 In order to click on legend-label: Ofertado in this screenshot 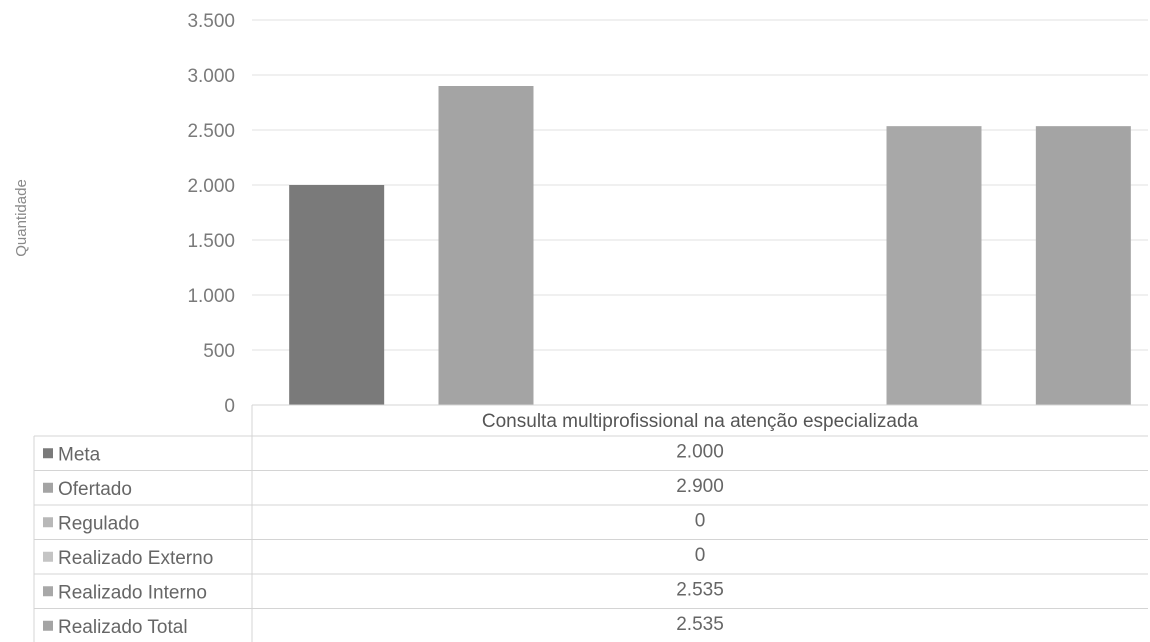, I will do `click(95, 489)`.